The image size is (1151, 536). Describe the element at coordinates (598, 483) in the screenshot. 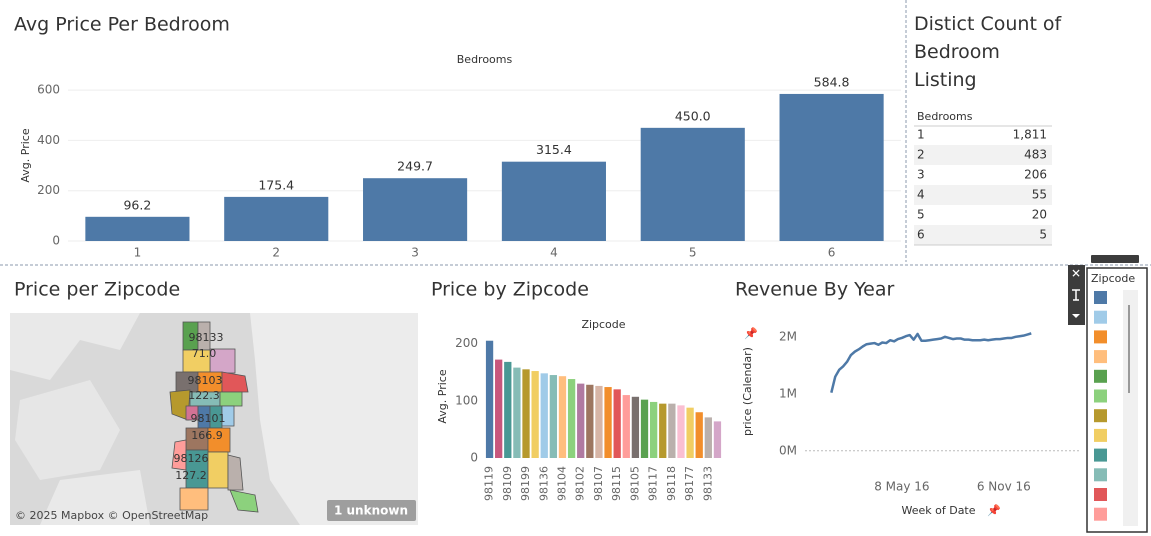

I see `x-tick-label: 98107` at that location.